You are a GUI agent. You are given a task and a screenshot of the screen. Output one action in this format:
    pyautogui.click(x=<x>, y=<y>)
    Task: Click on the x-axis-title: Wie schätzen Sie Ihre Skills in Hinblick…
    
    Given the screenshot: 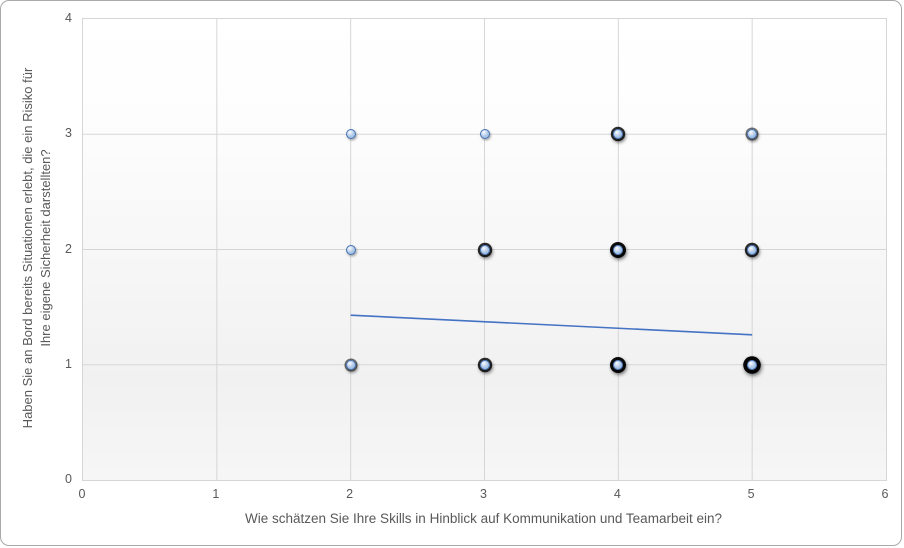 What is the action you would take?
    pyautogui.click(x=483, y=518)
    